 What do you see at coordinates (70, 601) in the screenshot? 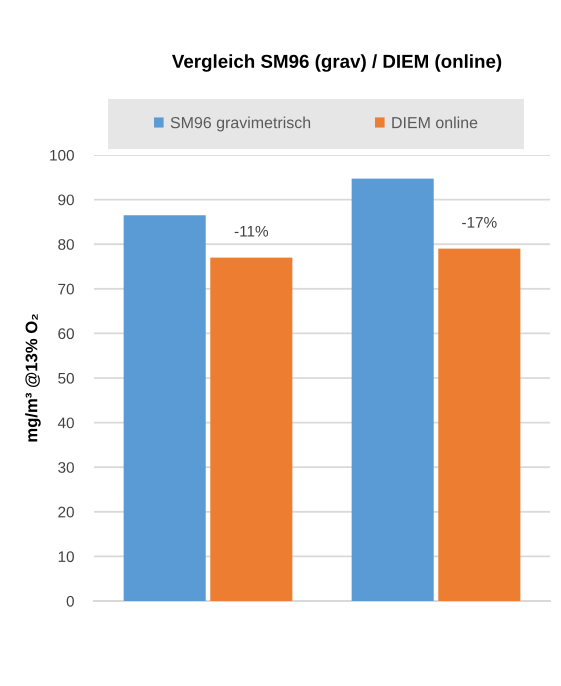
I see `y-tick-label: 0` at bounding box center [70, 601].